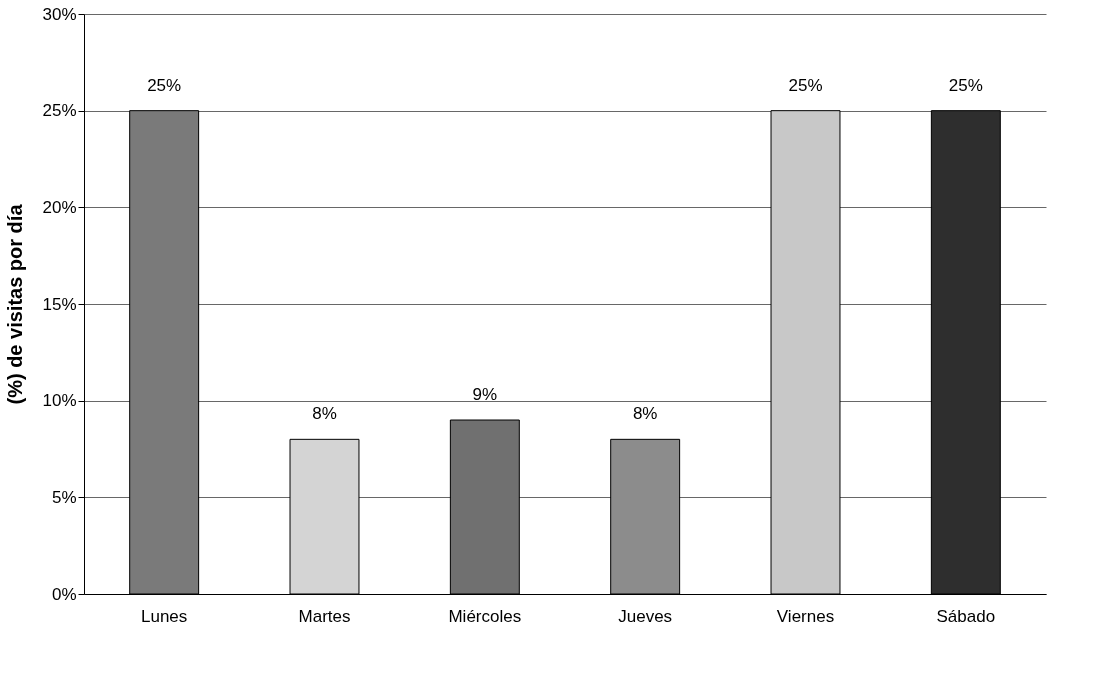 The width and height of the screenshot is (1115, 686). What do you see at coordinates (64, 594) in the screenshot?
I see `y-tick-label: 0%` at bounding box center [64, 594].